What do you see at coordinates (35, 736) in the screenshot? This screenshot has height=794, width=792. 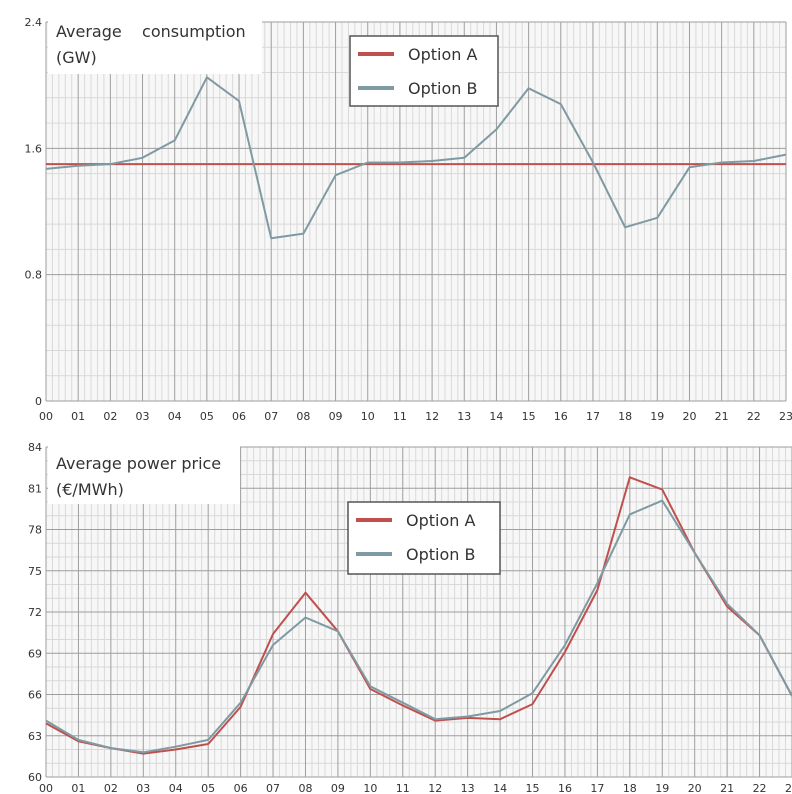 I see `y-tick-label: 63` at bounding box center [35, 736].